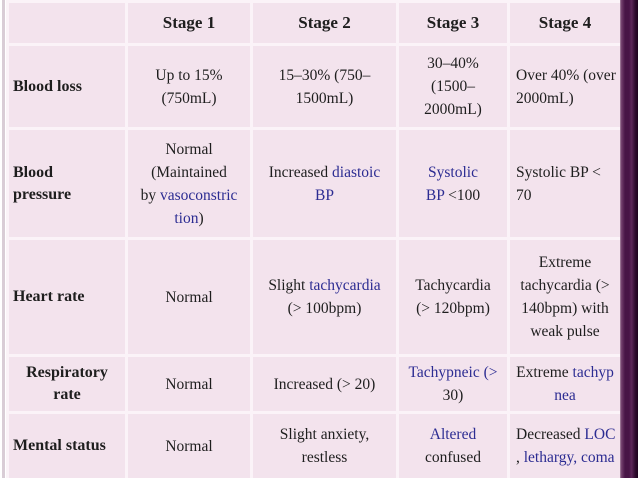 This screenshot has width=638, height=478. I want to click on cell-line: 140bpm) with, so click(565, 308).